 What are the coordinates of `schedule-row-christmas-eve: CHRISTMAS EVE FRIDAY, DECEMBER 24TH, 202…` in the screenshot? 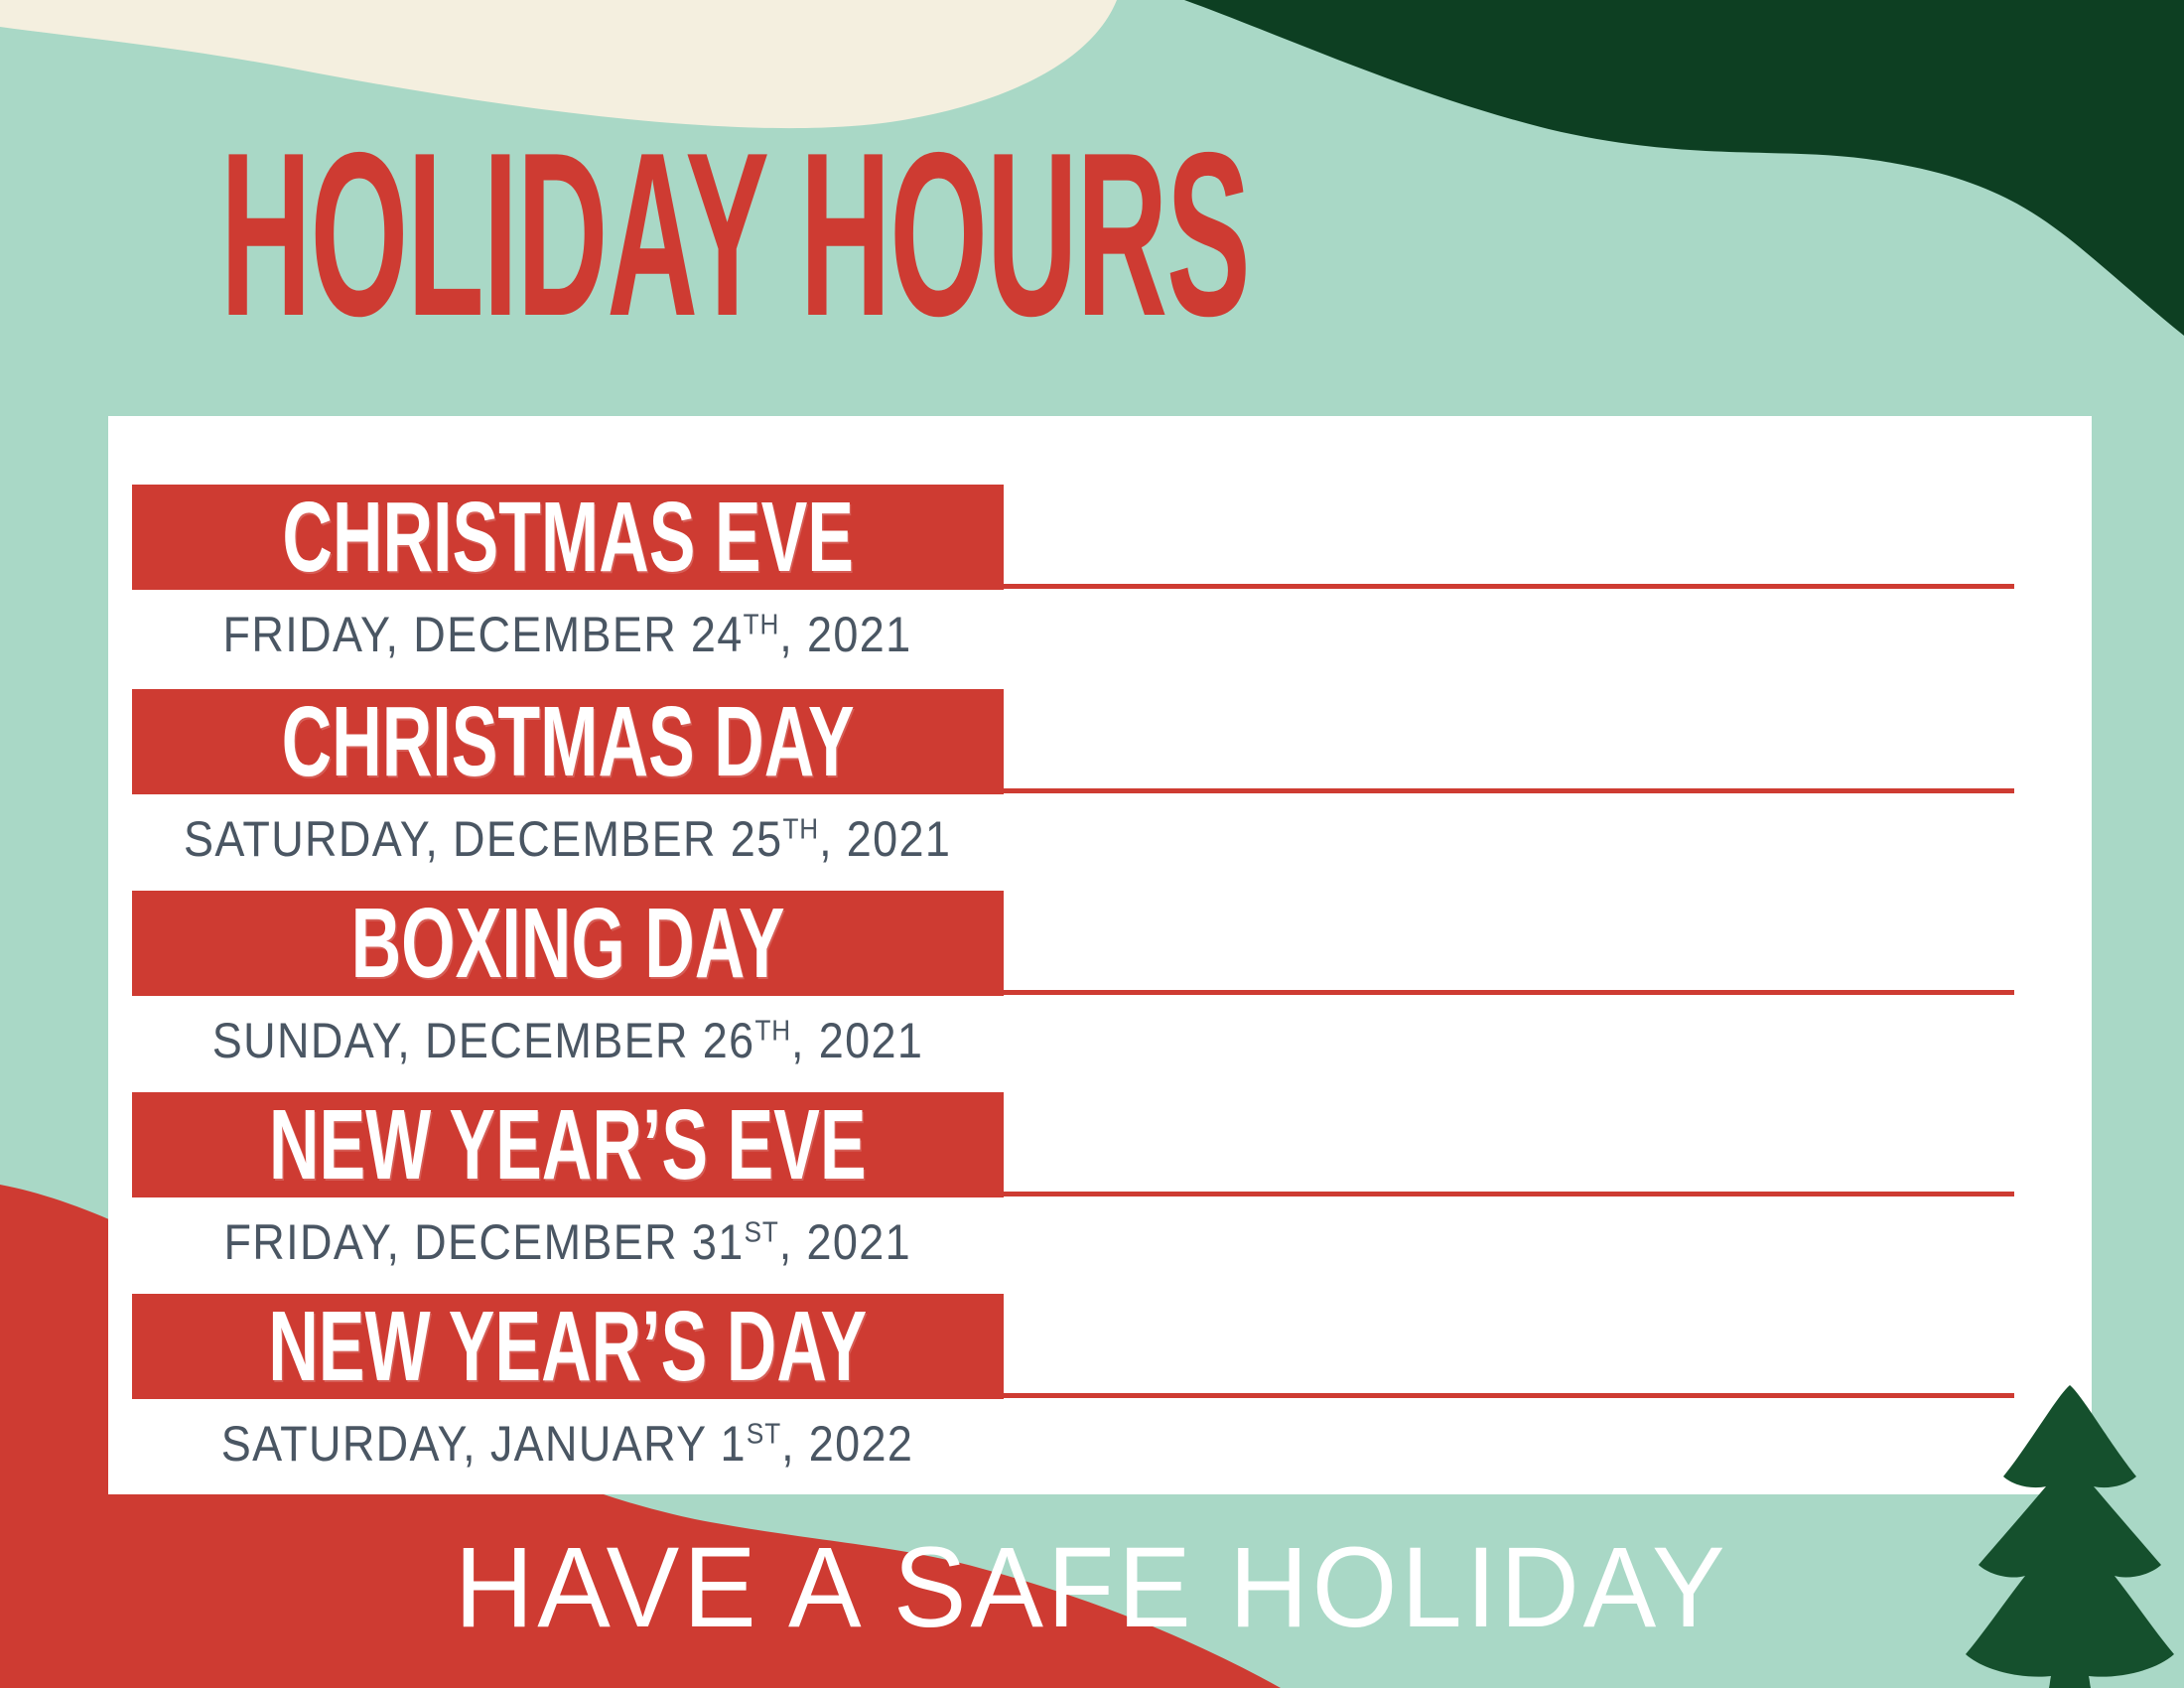 It's located at (1100, 590).